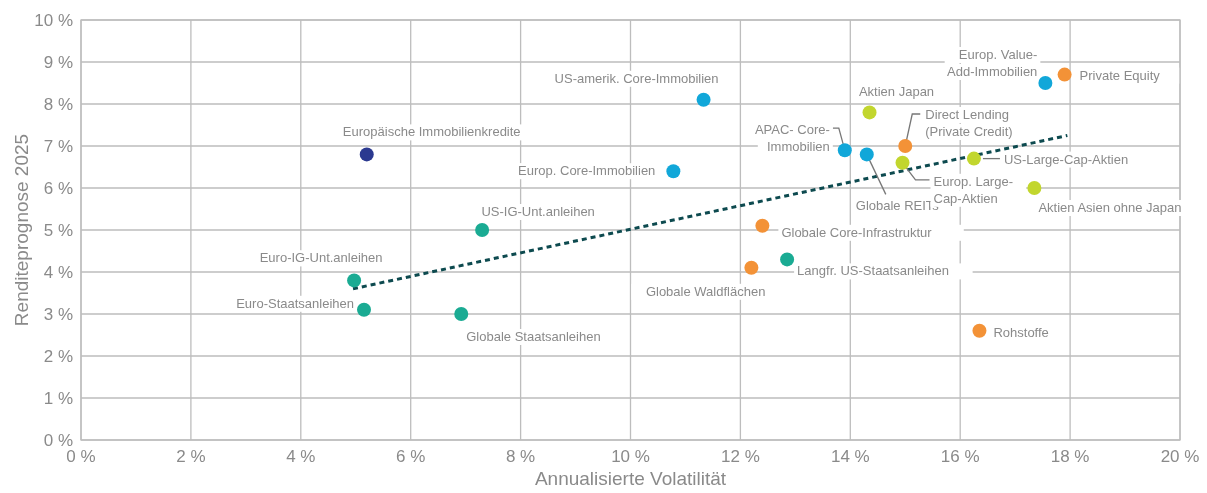 Image resolution: width=1207 pixels, height=493 pixels. I want to click on y-tick-label: 5 %, so click(58, 230).